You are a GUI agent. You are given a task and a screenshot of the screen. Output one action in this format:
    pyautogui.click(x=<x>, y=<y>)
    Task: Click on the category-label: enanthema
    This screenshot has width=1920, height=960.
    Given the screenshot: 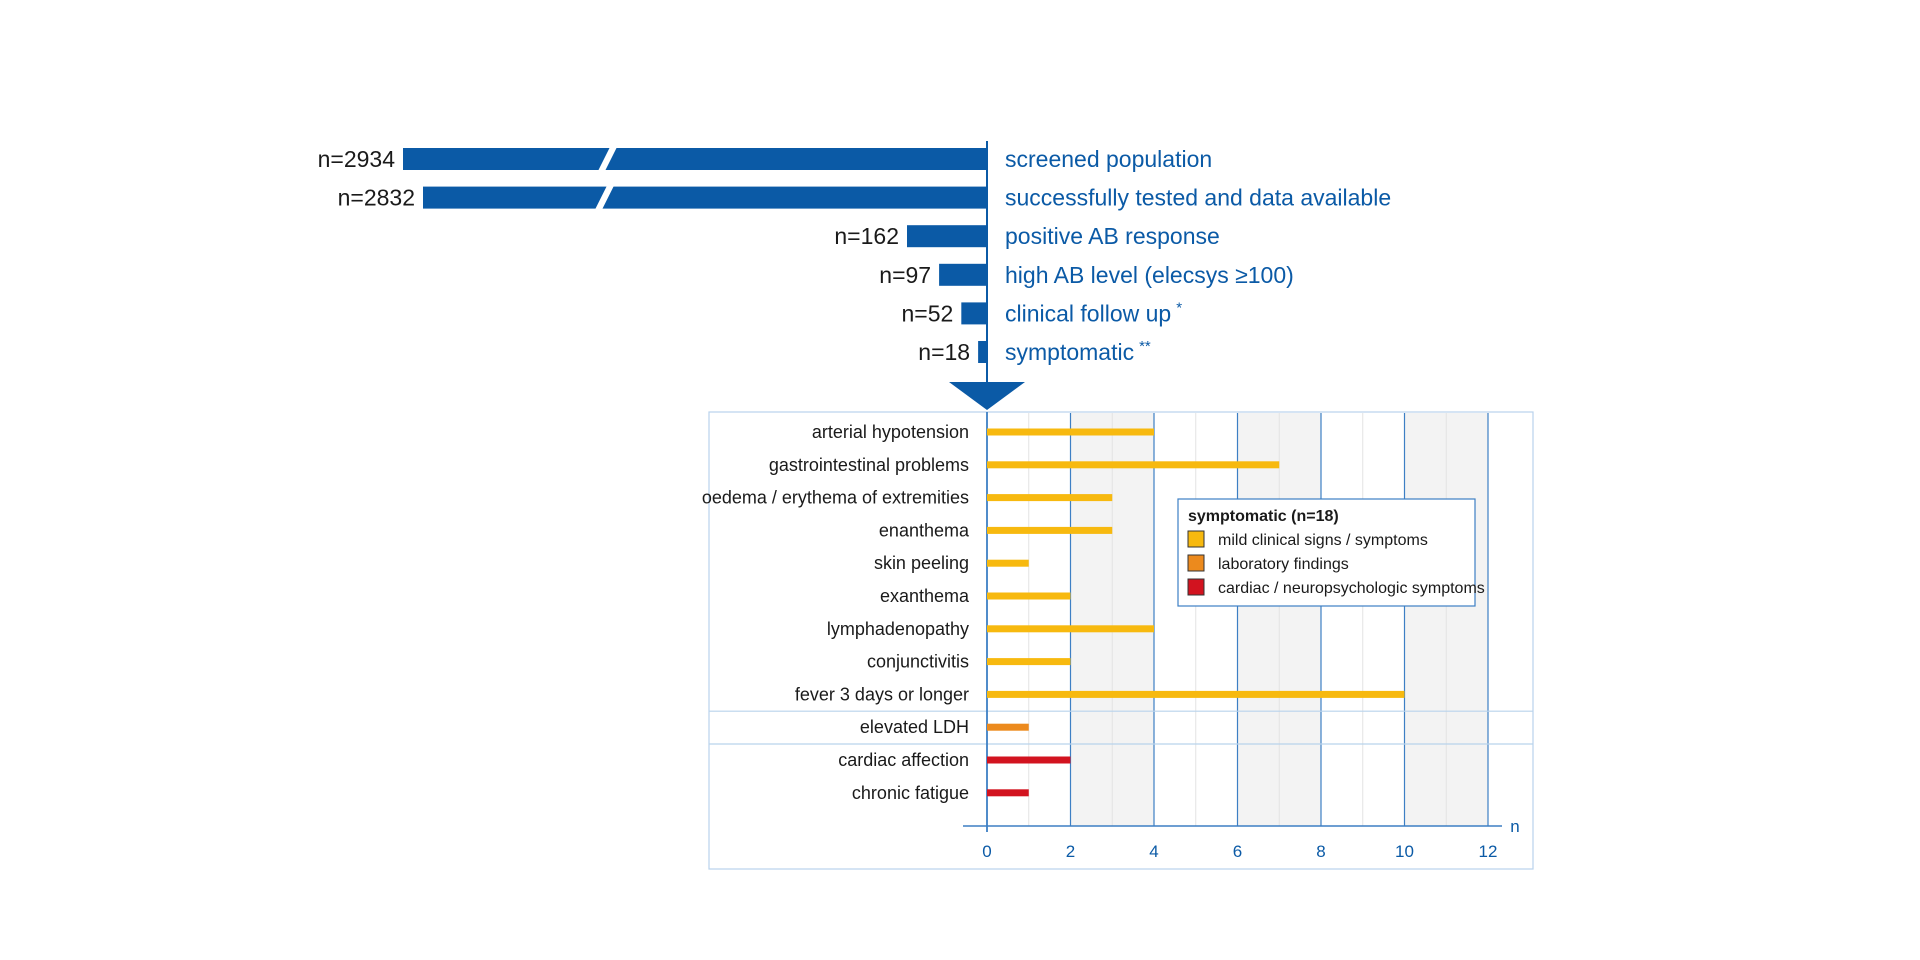 What is the action you would take?
    pyautogui.click(x=924, y=530)
    